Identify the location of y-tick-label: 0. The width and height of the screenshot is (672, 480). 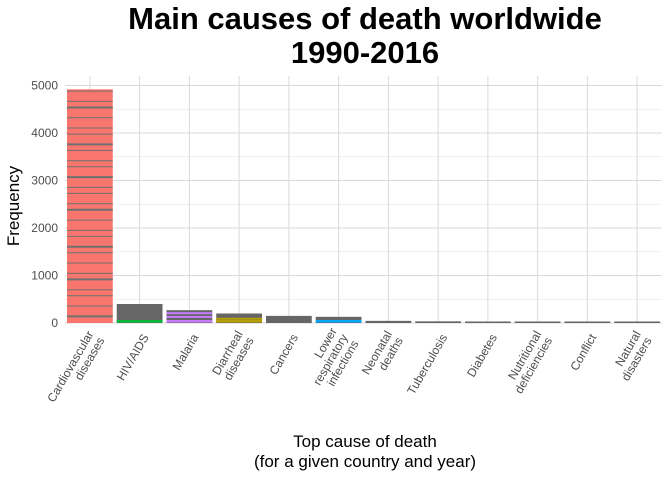
(54, 323).